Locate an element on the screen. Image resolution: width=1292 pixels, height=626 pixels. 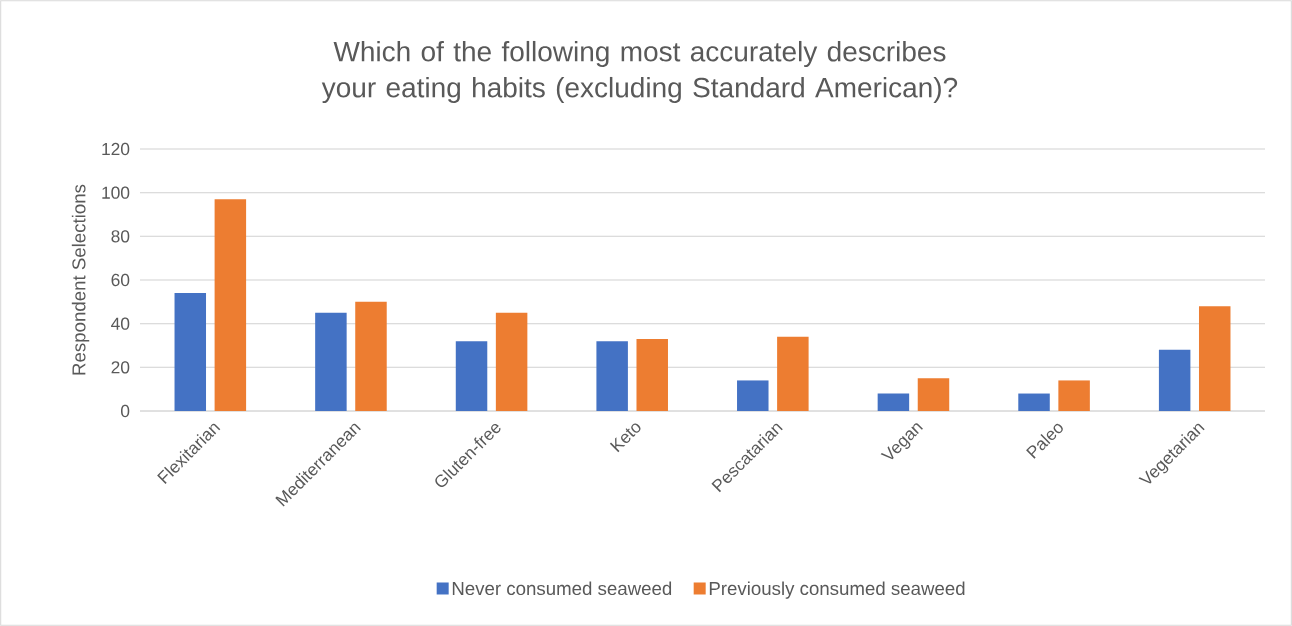
y-tick-label: 60 is located at coordinates (120, 280).